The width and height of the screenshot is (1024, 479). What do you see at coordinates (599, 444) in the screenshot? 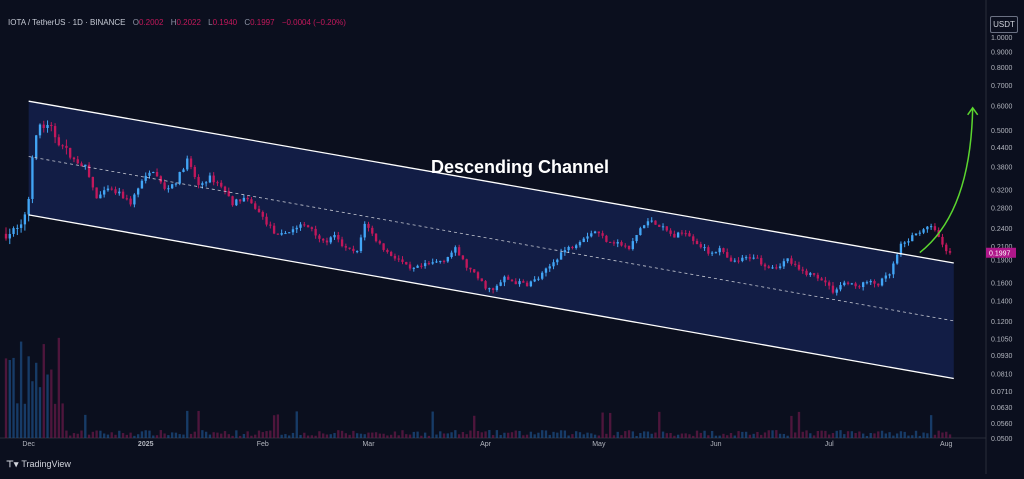
I see `x-tick-label: May` at bounding box center [599, 444].